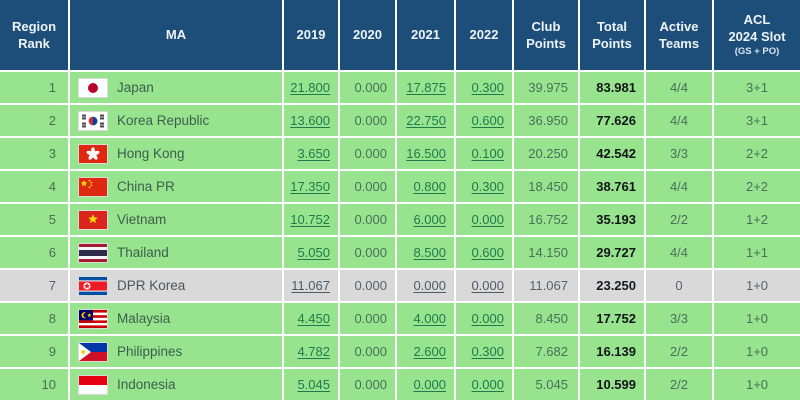 This screenshot has width=800, height=400. I want to click on acl-slot-cell: 2+2, so click(757, 186).